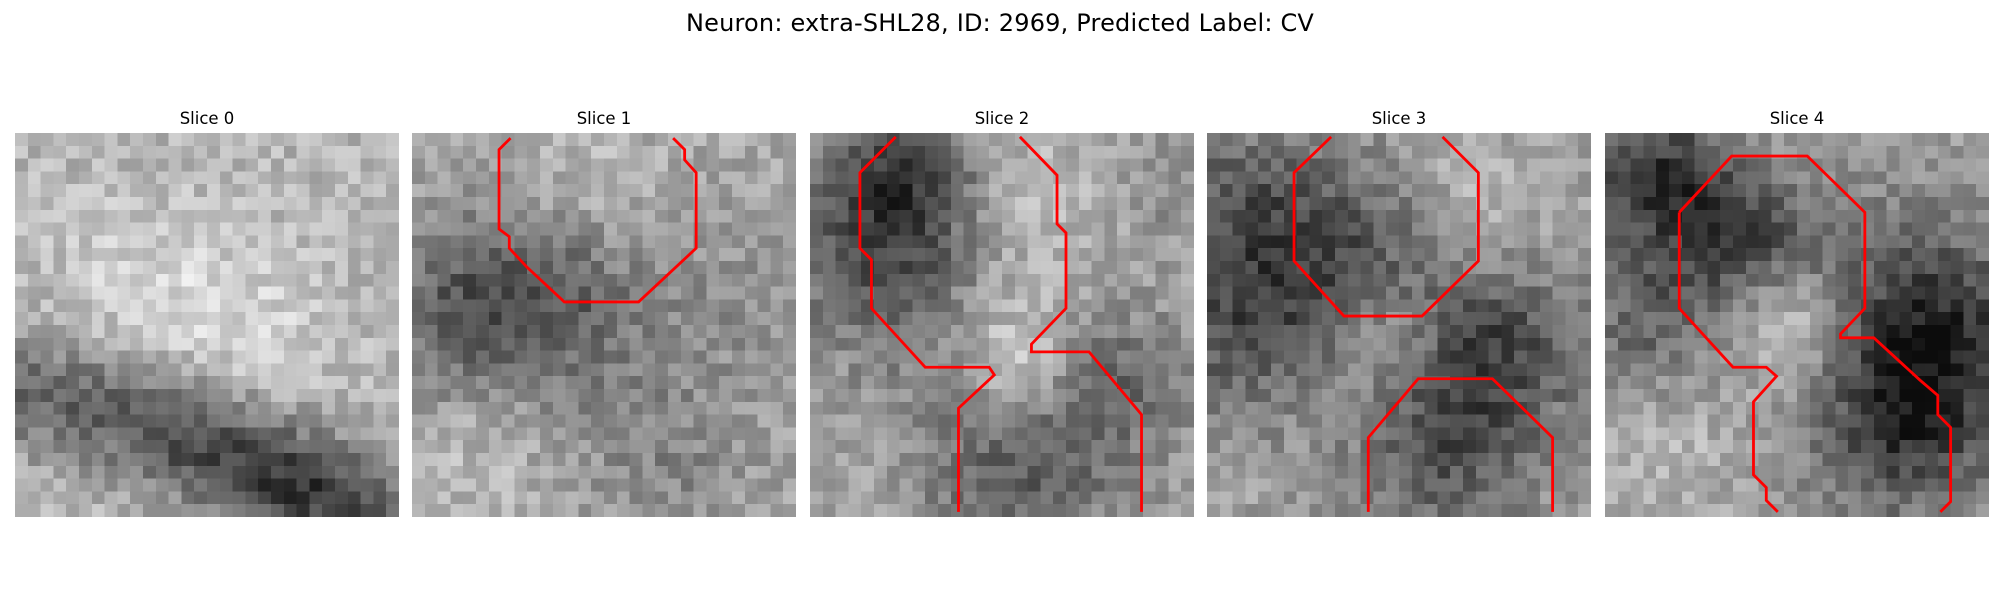 The height and width of the screenshot is (600, 2000). What do you see at coordinates (1399, 118) in the screenshot?
I see `slice-title-3: Slice 3` at bounding box center [1399, 118].